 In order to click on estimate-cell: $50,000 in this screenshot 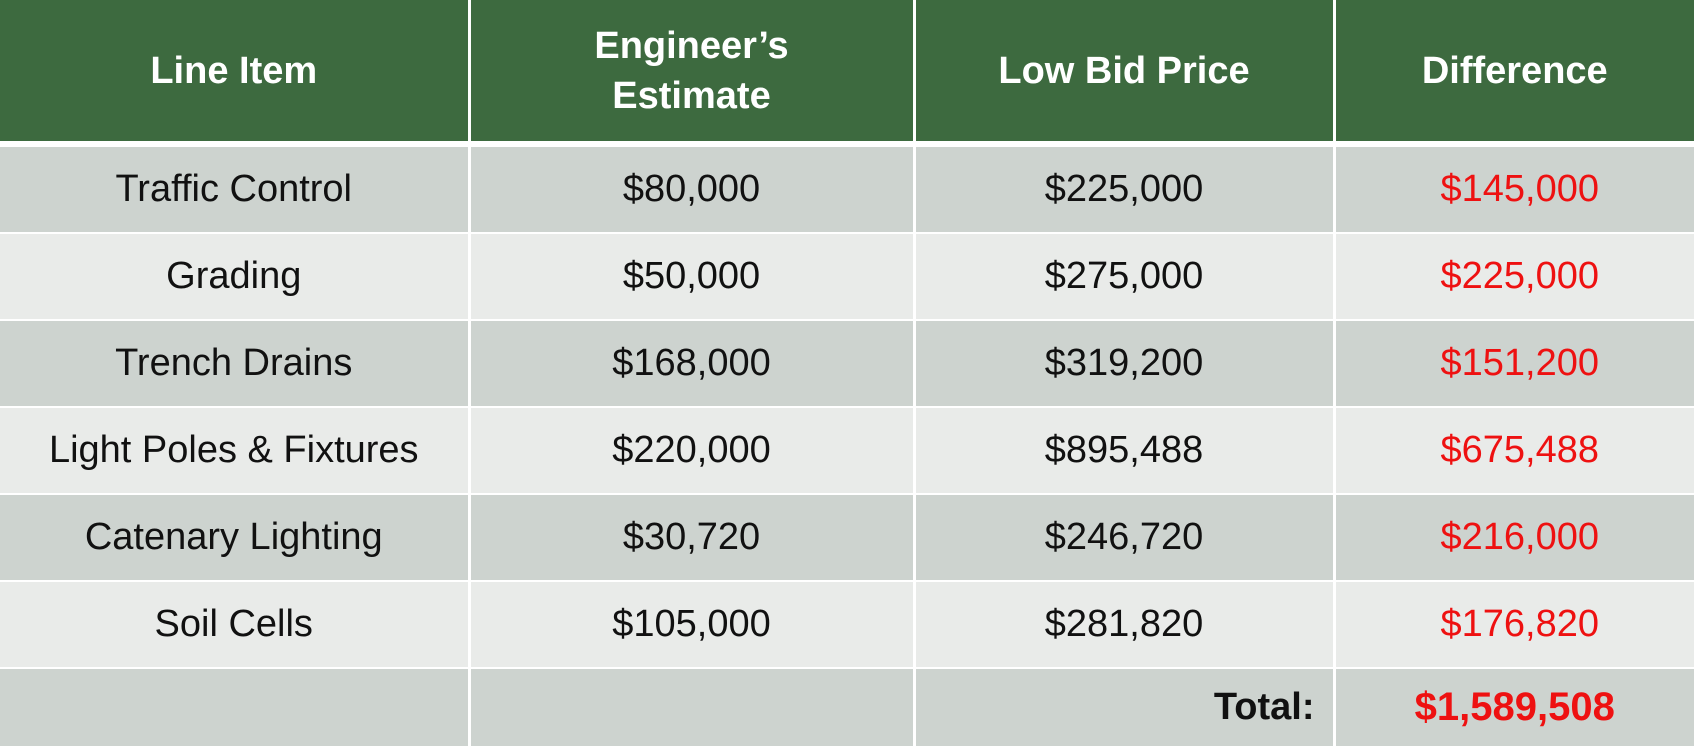, I will do `click(691, 277)`.